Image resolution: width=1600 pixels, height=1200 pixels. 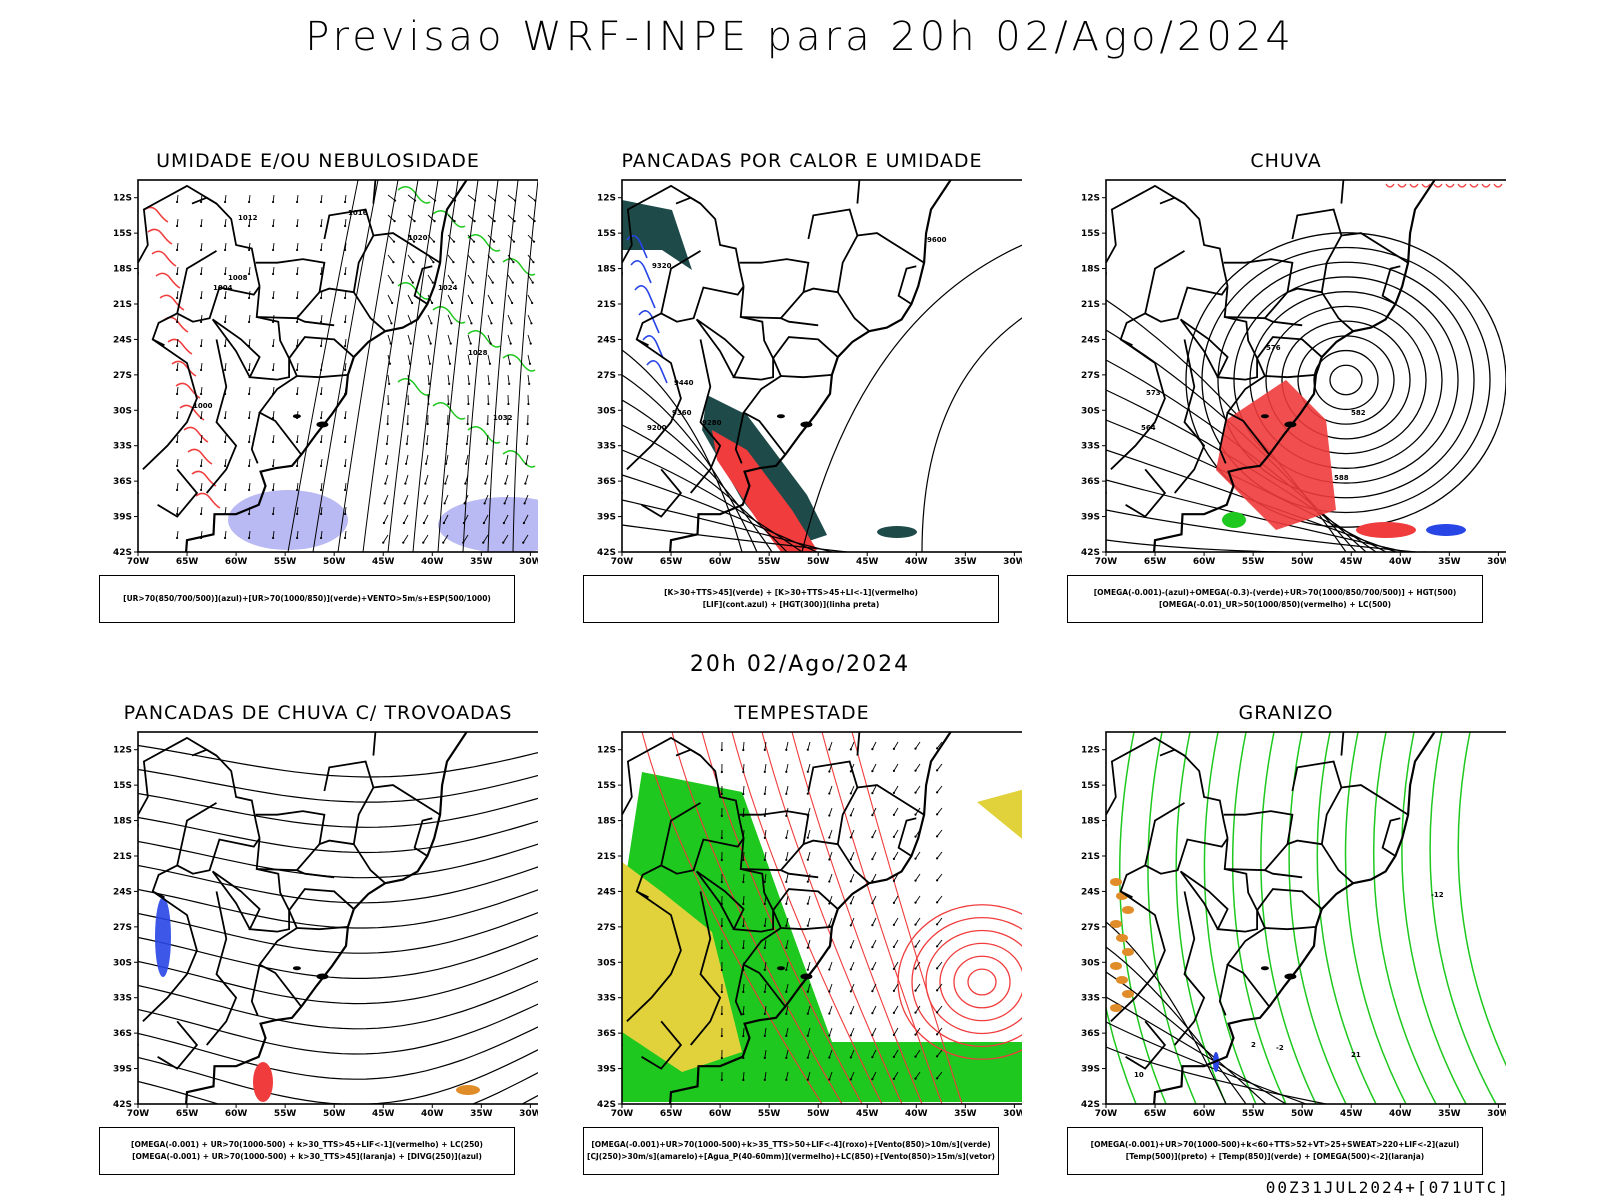 I want to click on map-fields: -12-22101521, so click(x=1306, y=918).